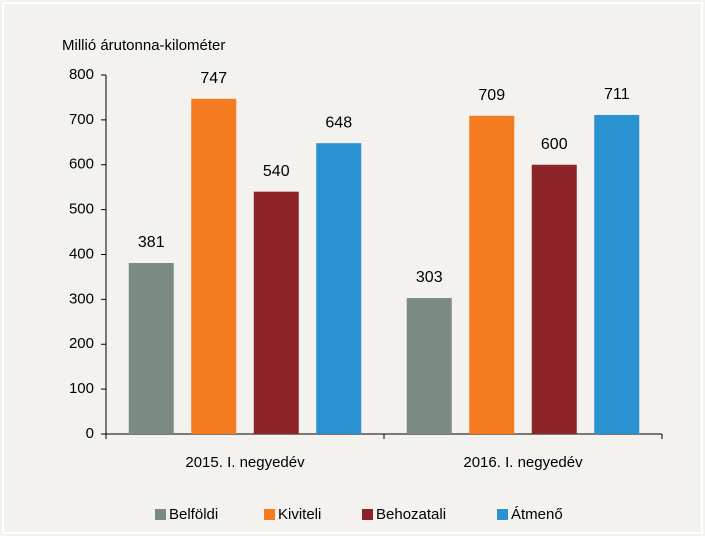 The image size is (705, 536). Describe the element at coordinates (245, 462) in the screenshot. I see `x-tick-label: 2015. I. negyedév` at that location.